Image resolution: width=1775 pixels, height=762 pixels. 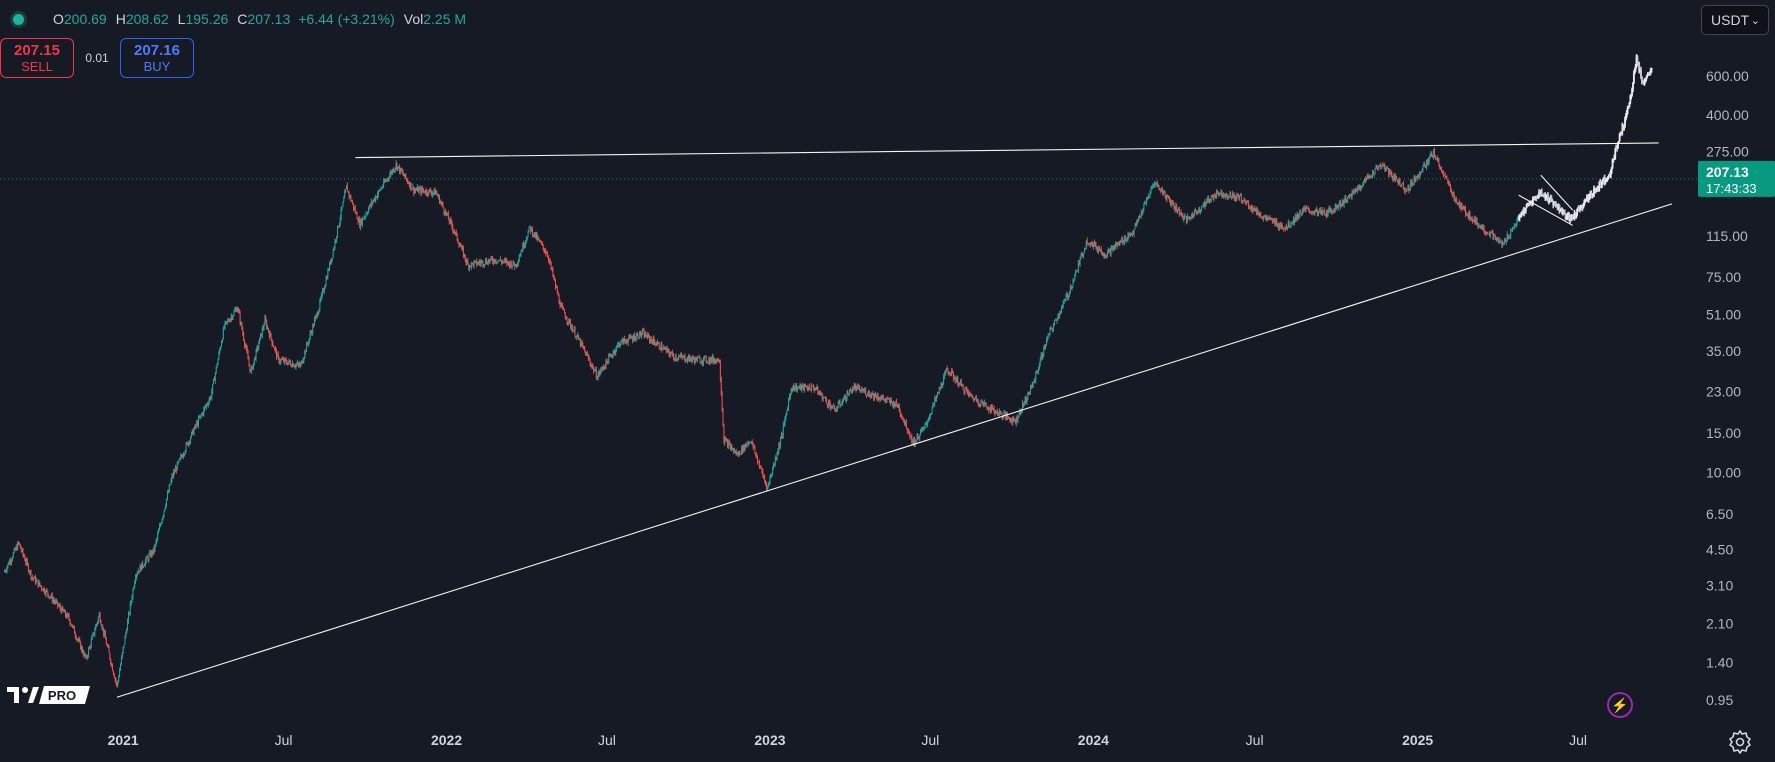 I want to click on low-label: L, so click(x=181, y=19).